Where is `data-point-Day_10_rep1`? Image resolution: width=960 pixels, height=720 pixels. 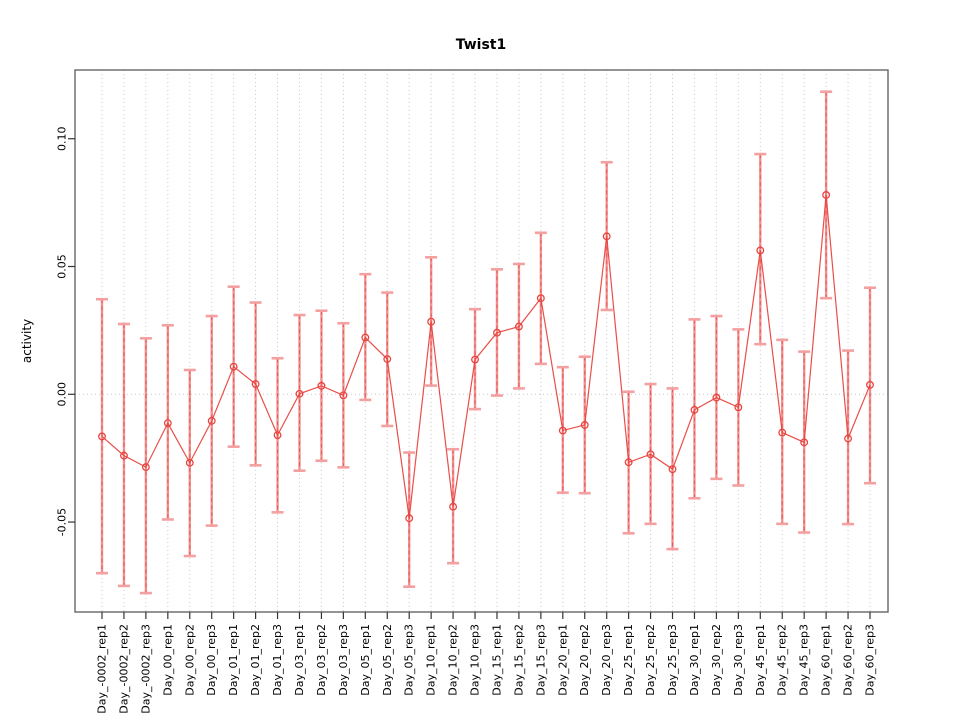 data-point-Day_10_rep1 is located at coordinates (431, 321).